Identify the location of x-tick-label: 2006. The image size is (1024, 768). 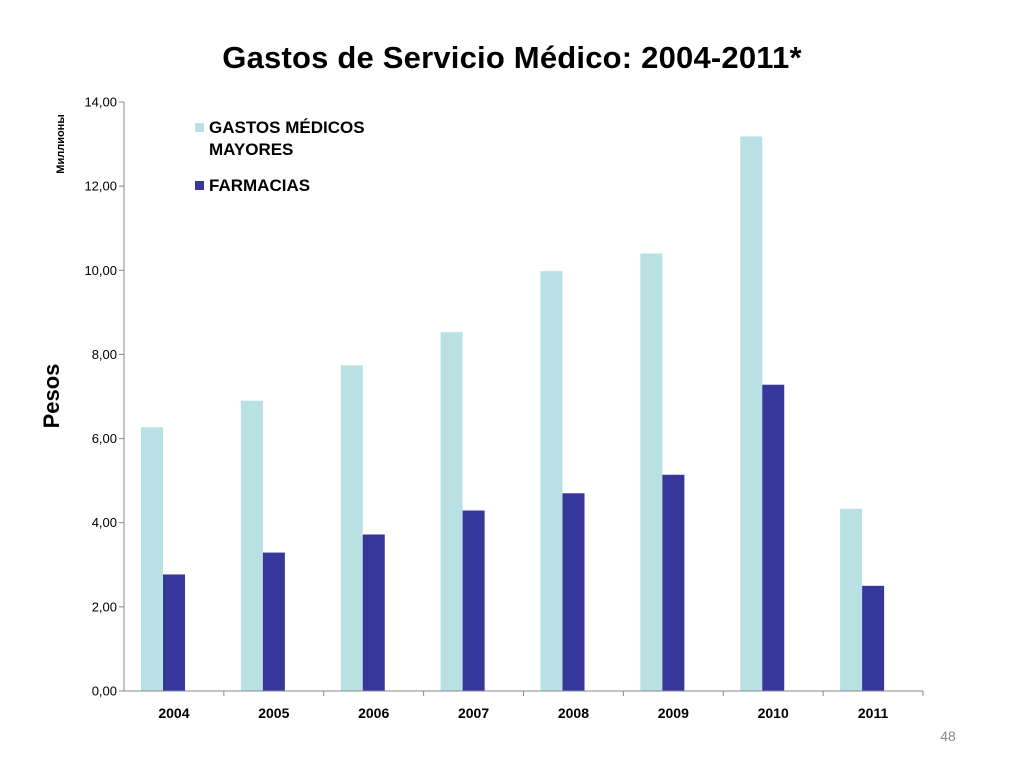
(373, 713).